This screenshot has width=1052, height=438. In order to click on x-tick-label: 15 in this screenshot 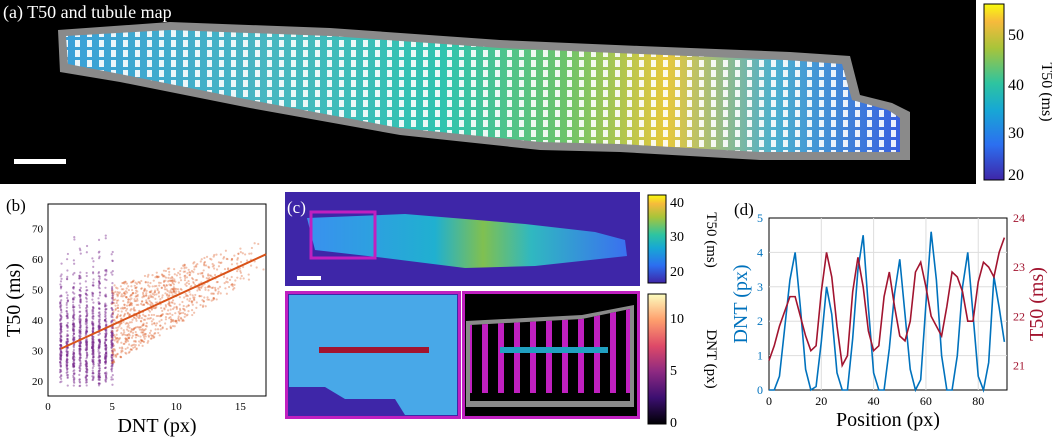, I will do `click(241, 407)`.